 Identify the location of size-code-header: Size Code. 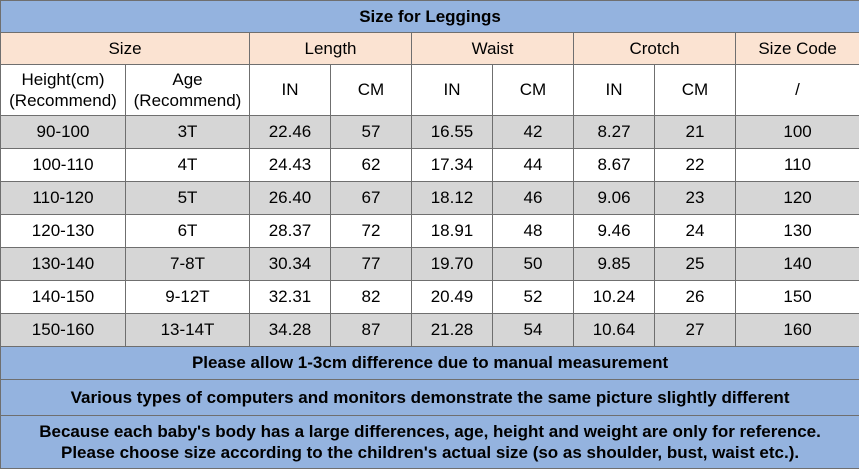
(796, 48).